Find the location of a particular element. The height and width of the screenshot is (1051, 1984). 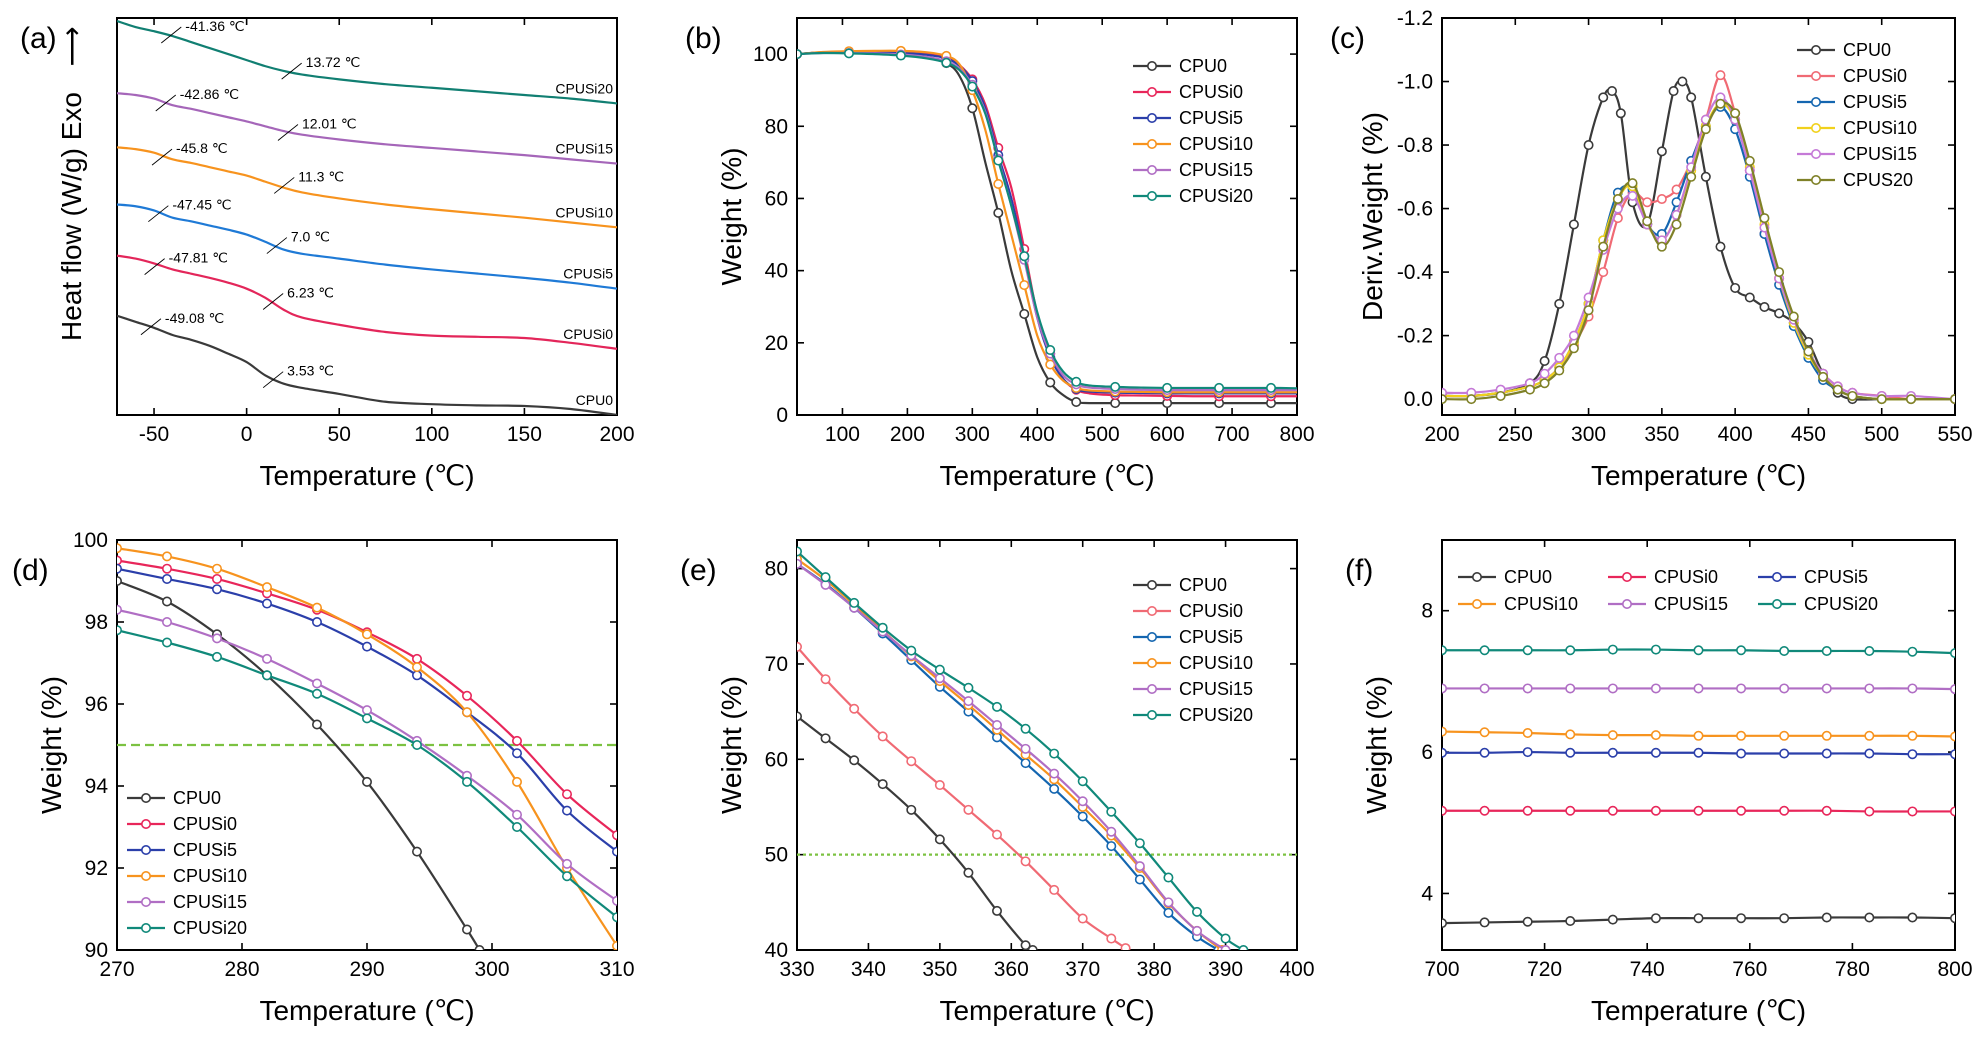

series-line-CPUSi5 is located at coordinates (1008, 756).